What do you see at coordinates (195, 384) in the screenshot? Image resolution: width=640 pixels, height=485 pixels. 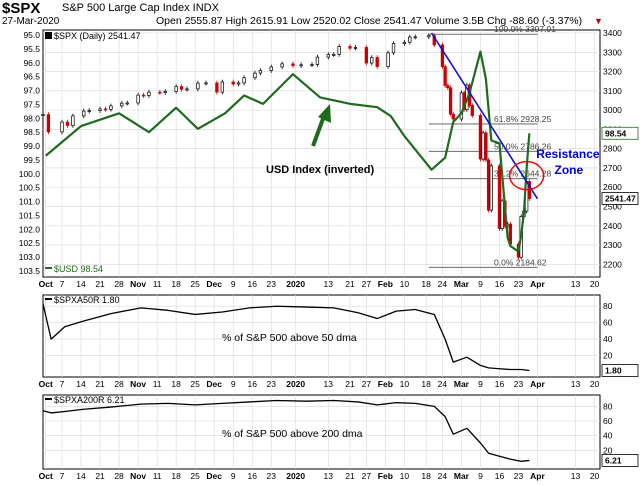 I see `x-axis-tick: 25` at bounding box center [195, 384].